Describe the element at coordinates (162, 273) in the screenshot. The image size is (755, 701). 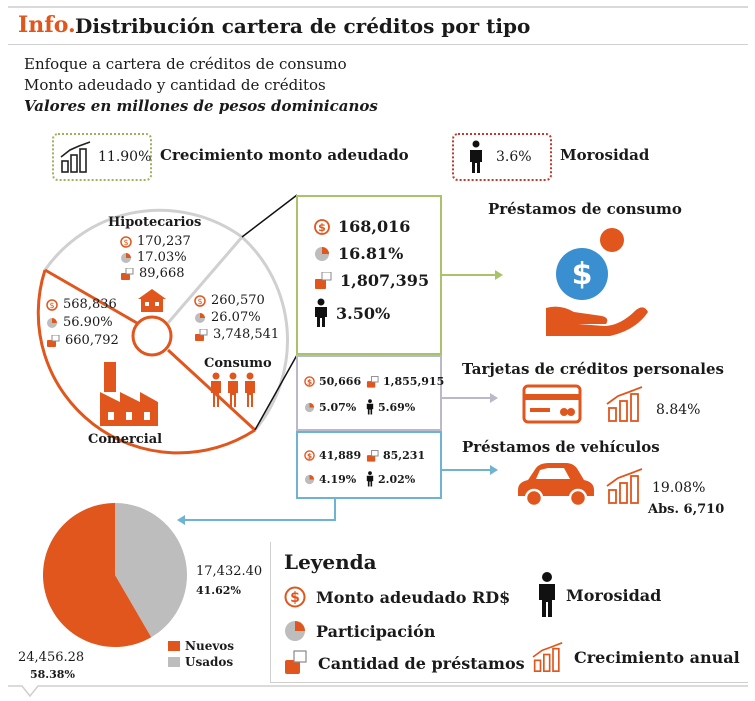
I see `hipotecarios-cantidad: 89,668` at that location.